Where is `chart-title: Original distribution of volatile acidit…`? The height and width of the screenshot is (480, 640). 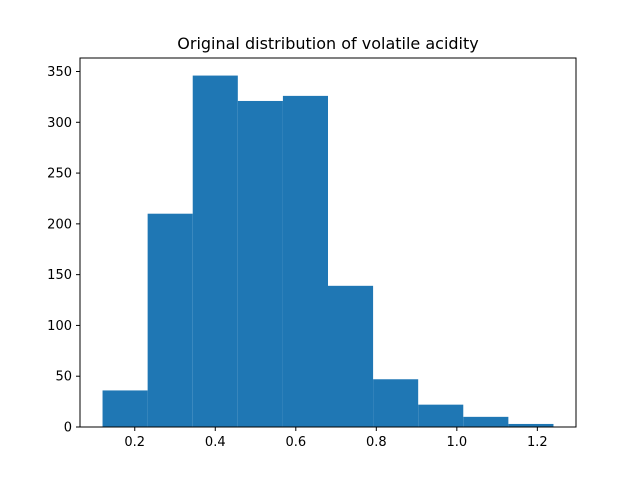 chart-title: Original distribution of volatile acidit… is located at coordinates (327, 43).